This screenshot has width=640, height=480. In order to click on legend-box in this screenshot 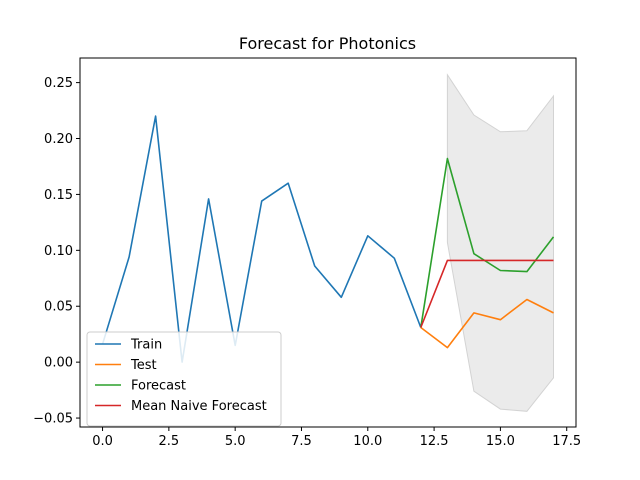, I will do `click(184, 379)`.